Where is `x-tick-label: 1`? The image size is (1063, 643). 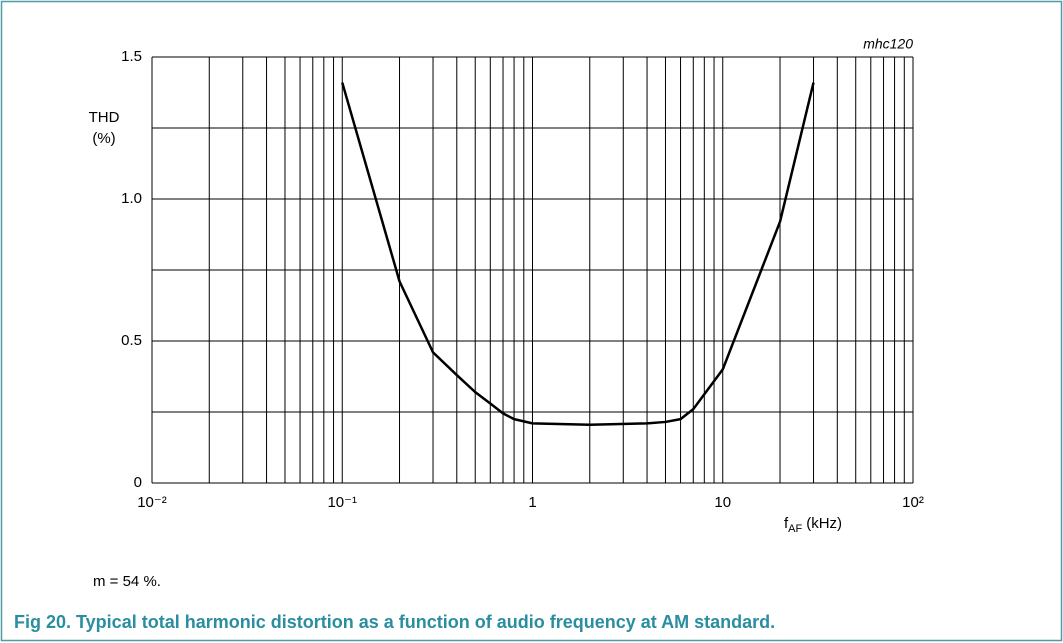
x-tick-label: 1 is located at coordinates (532, 502).